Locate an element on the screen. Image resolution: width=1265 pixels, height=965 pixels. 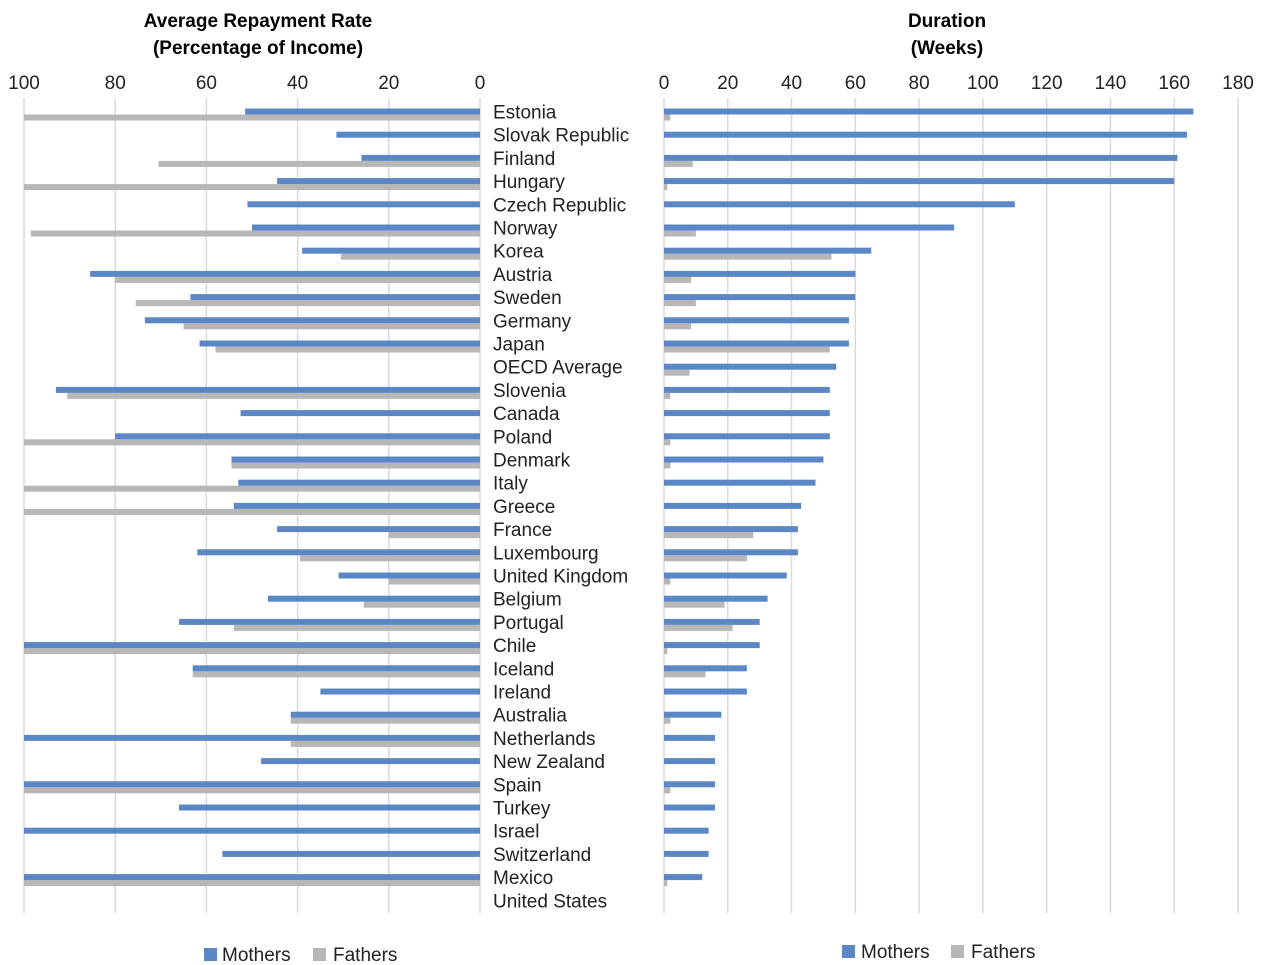
right-chart-title-line-1: Duration is located at coordinates (947, 21).